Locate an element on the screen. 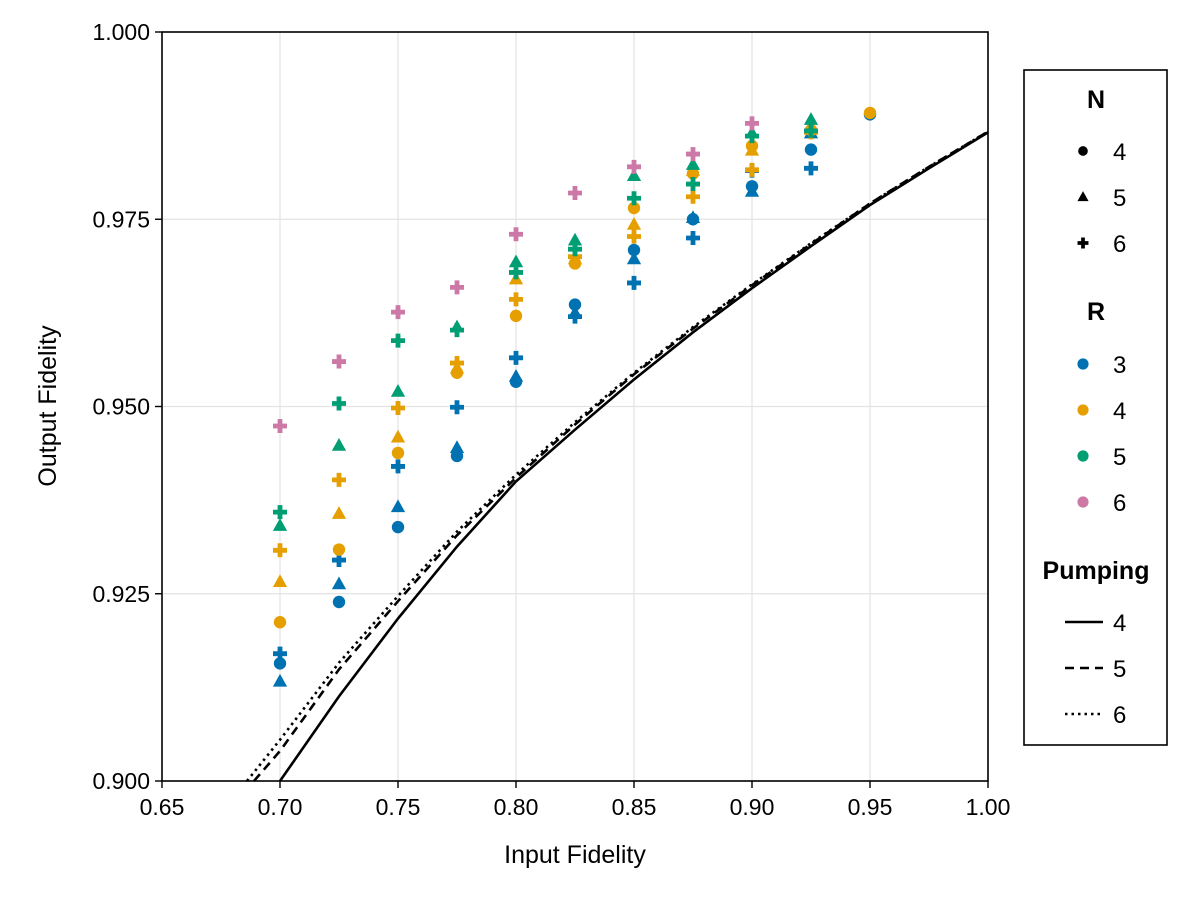  x-tick-label: 0.75 is located at coordinates (398, 807).